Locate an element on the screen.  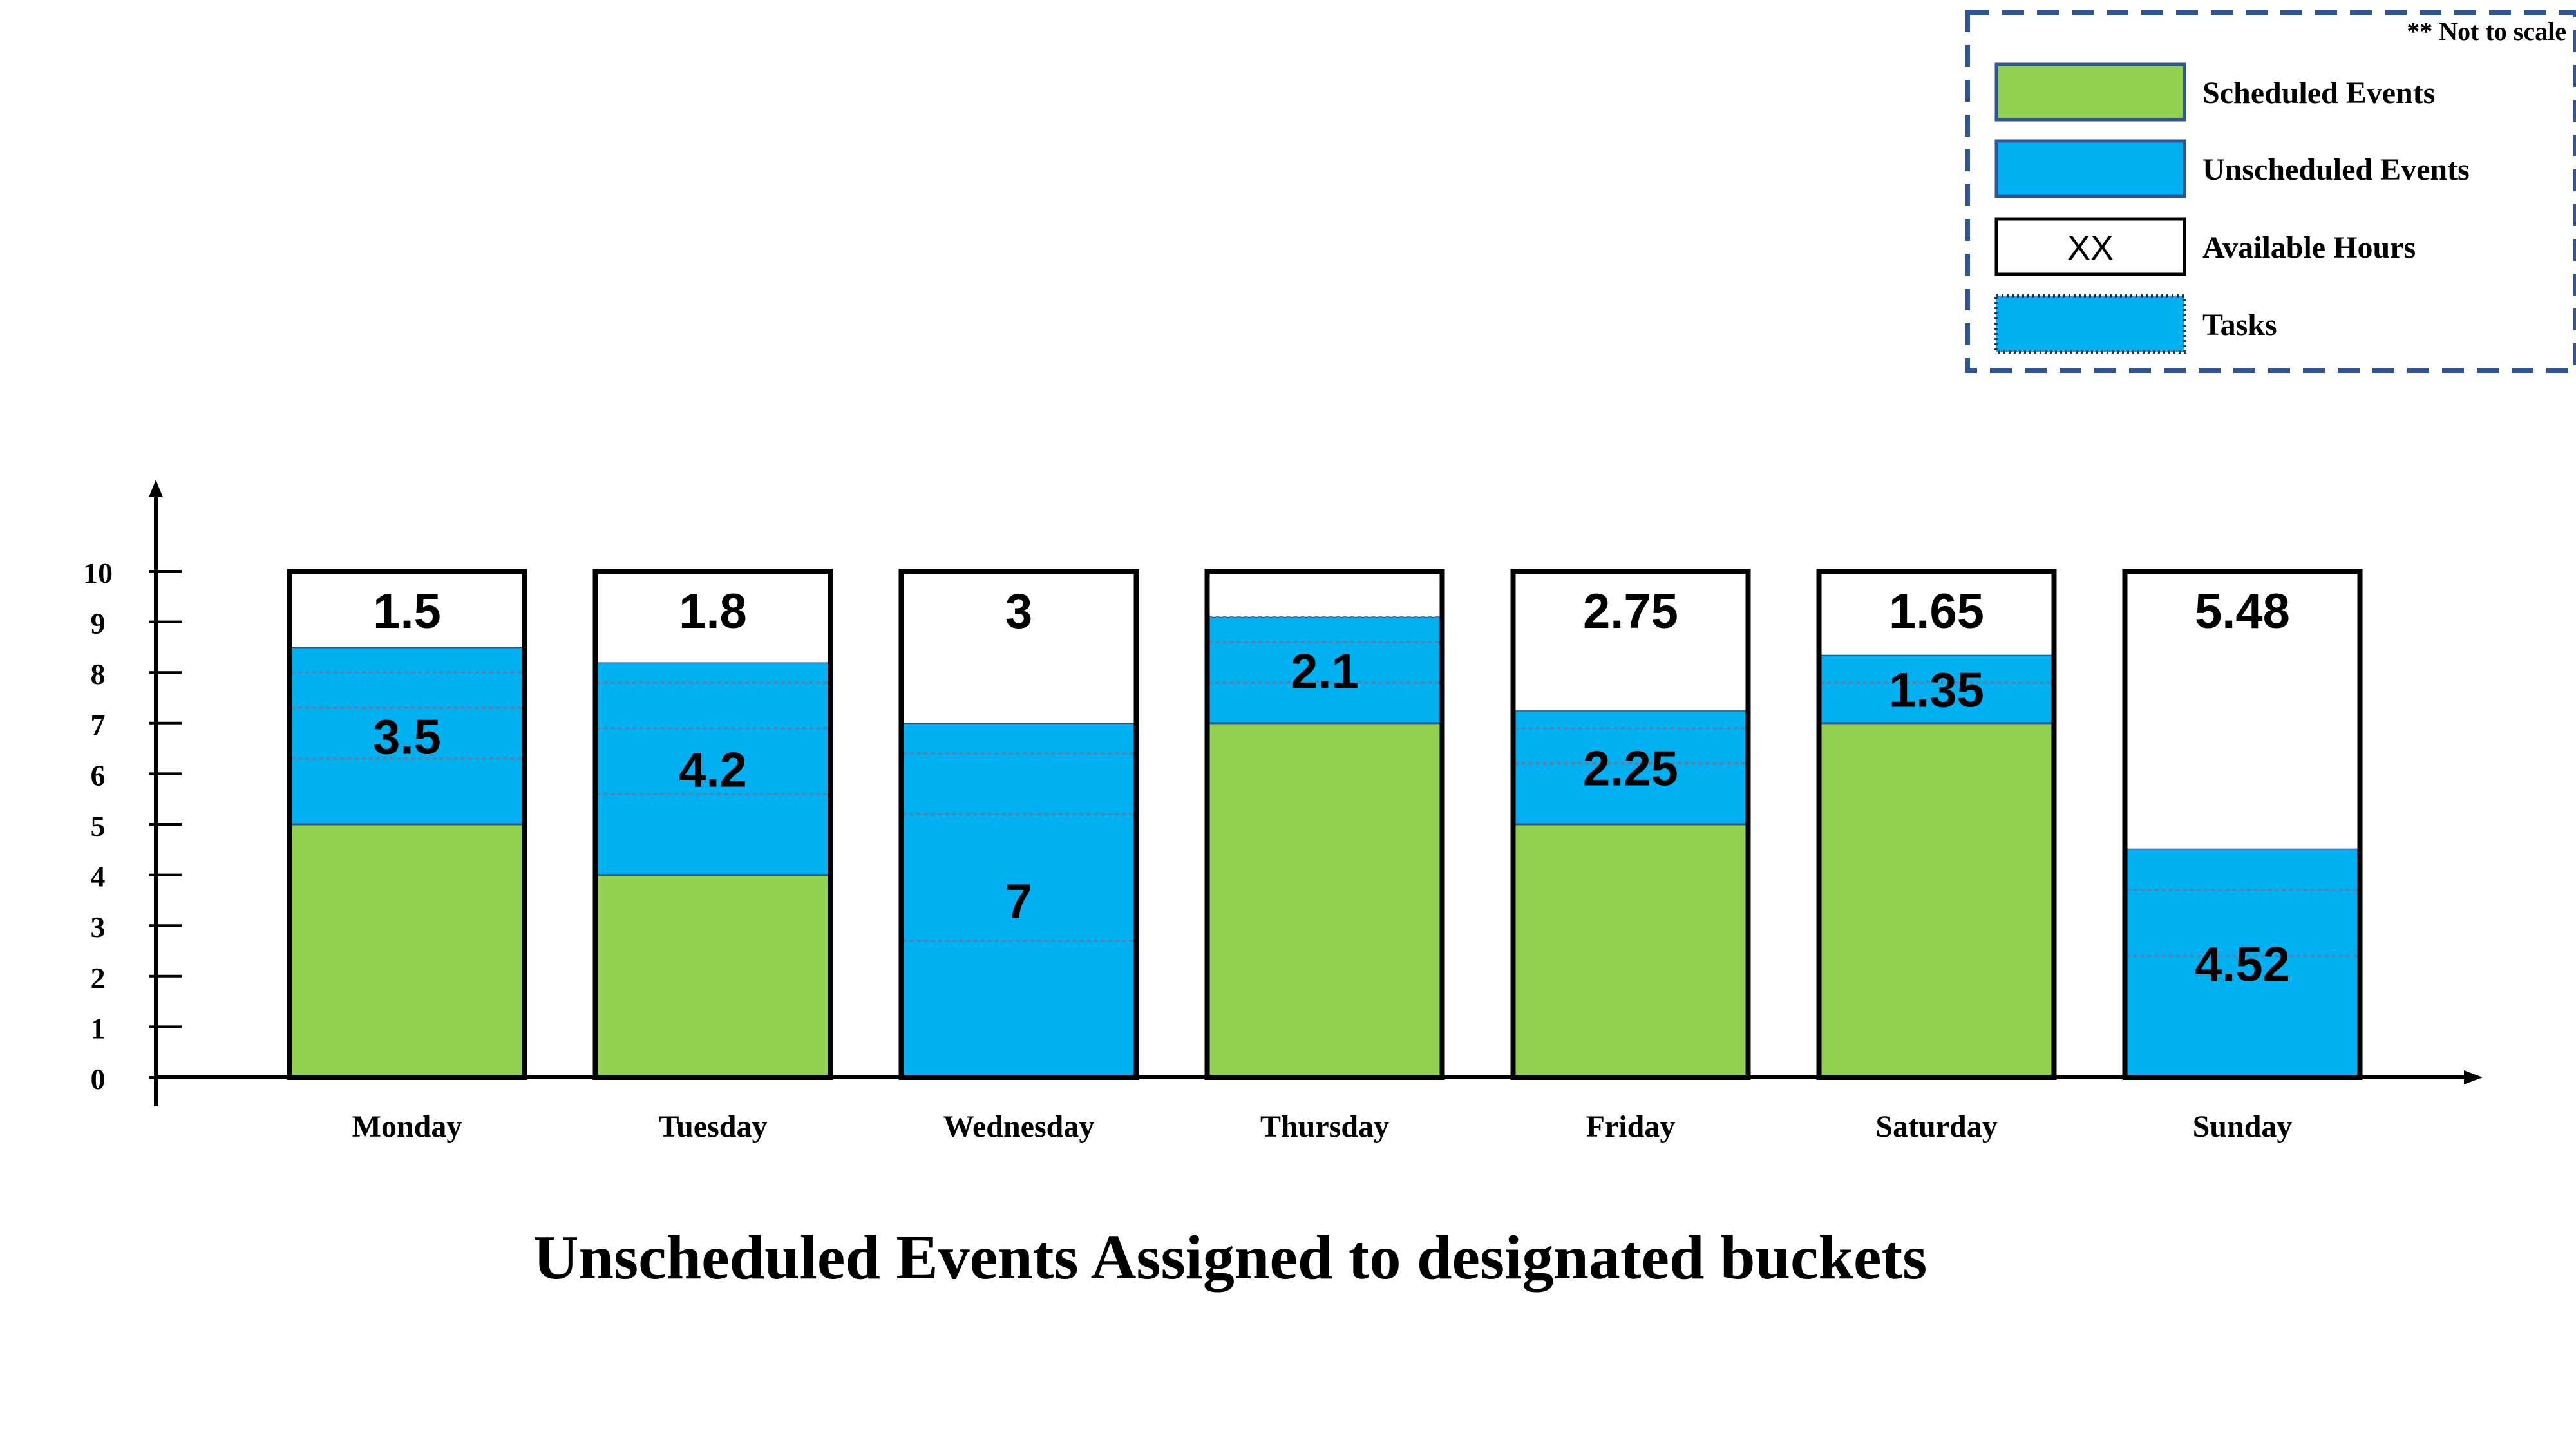
x-tick-label: Saturday is located at coordinates (1936, 1127).